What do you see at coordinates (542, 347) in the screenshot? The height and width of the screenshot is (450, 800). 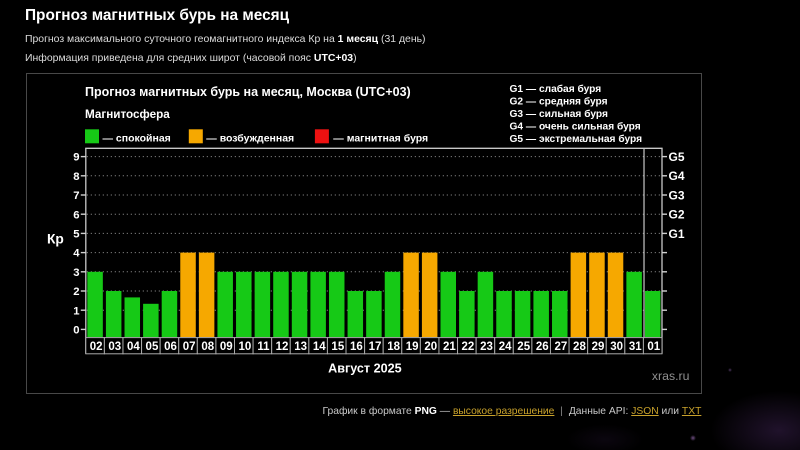 I see `svg-text: 26` at bounding box center [542, 347].